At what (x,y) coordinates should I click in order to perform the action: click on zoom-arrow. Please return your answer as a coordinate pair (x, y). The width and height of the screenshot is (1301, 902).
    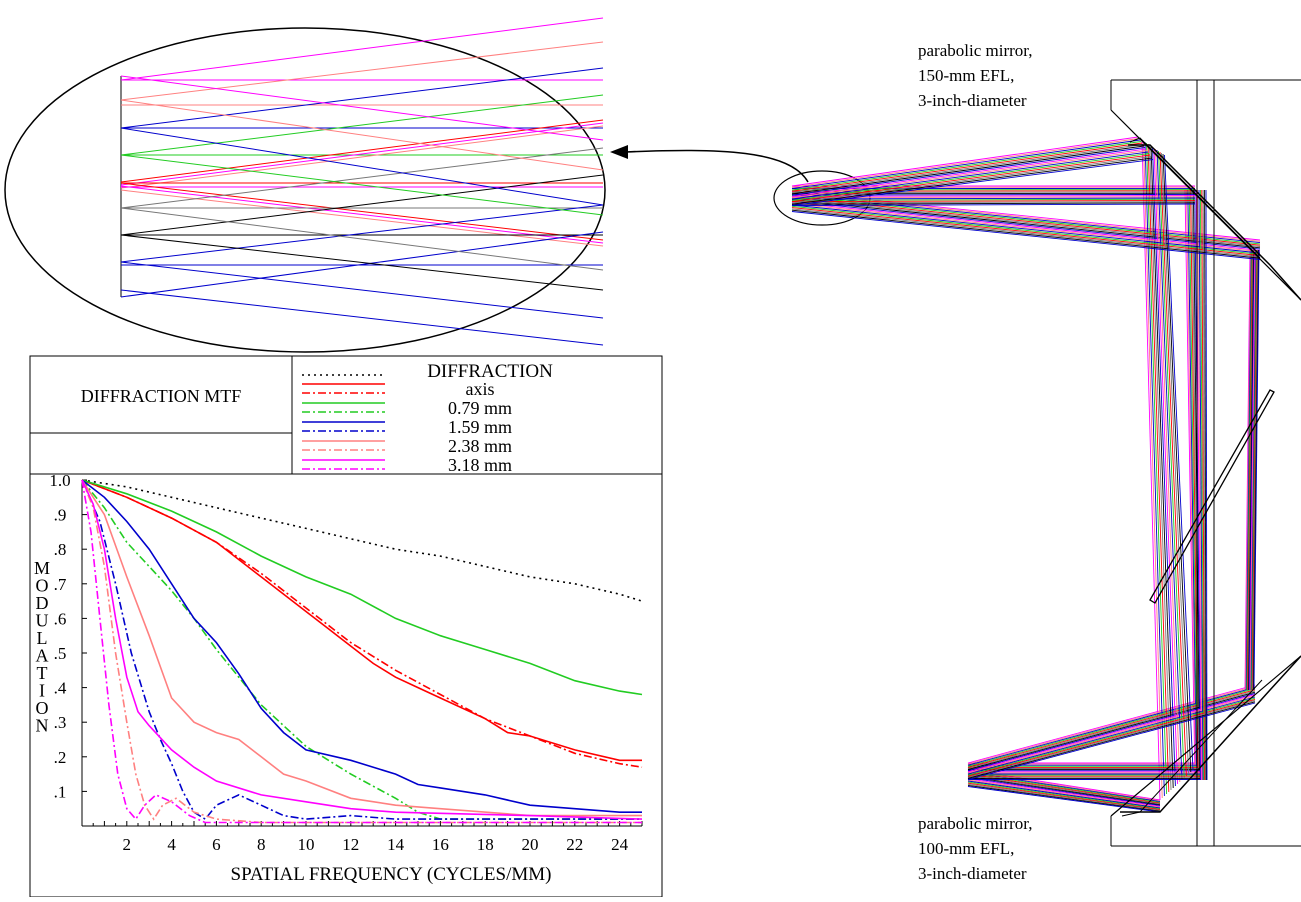
    Looking at the image, I should click on (709, 163).